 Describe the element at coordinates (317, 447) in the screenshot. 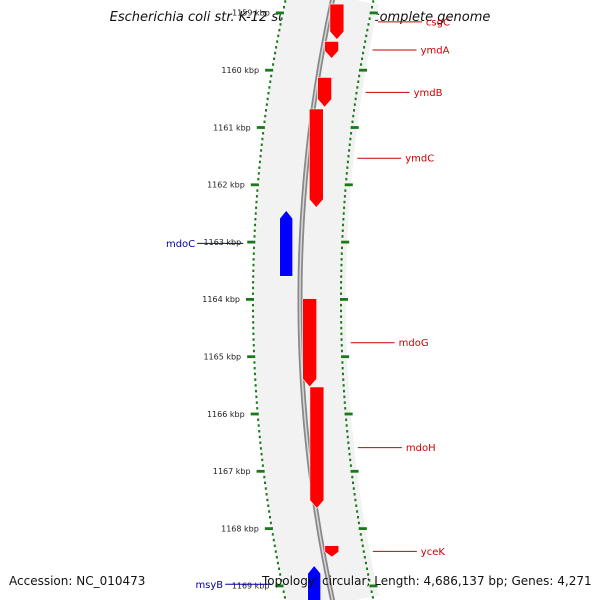

I see `gene-mdoH` at that location.